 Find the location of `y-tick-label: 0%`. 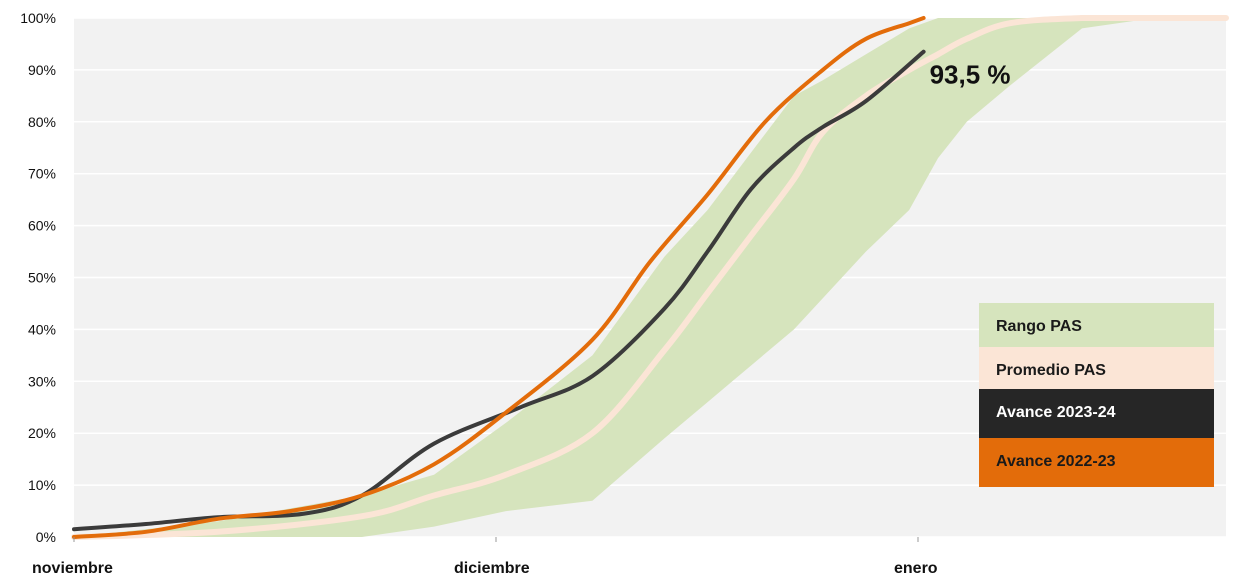

y-tick-label: 0% is located at coordinates (46, 537).